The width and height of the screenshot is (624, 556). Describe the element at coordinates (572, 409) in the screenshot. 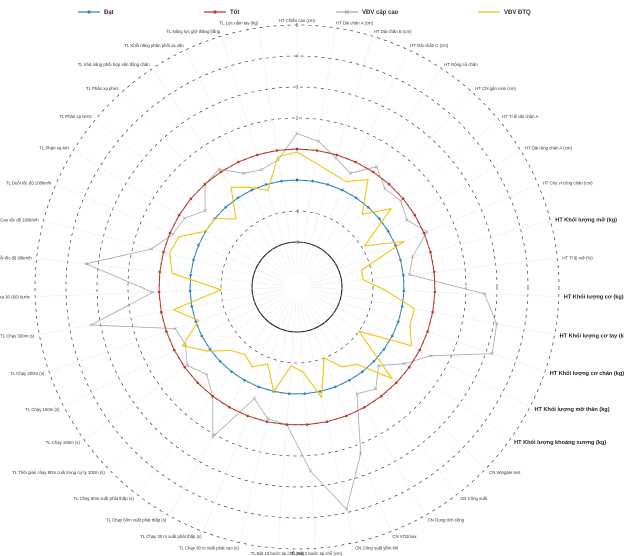

I see `axis-label: HT Khối lượng mỡ thân (kg)` at that location.